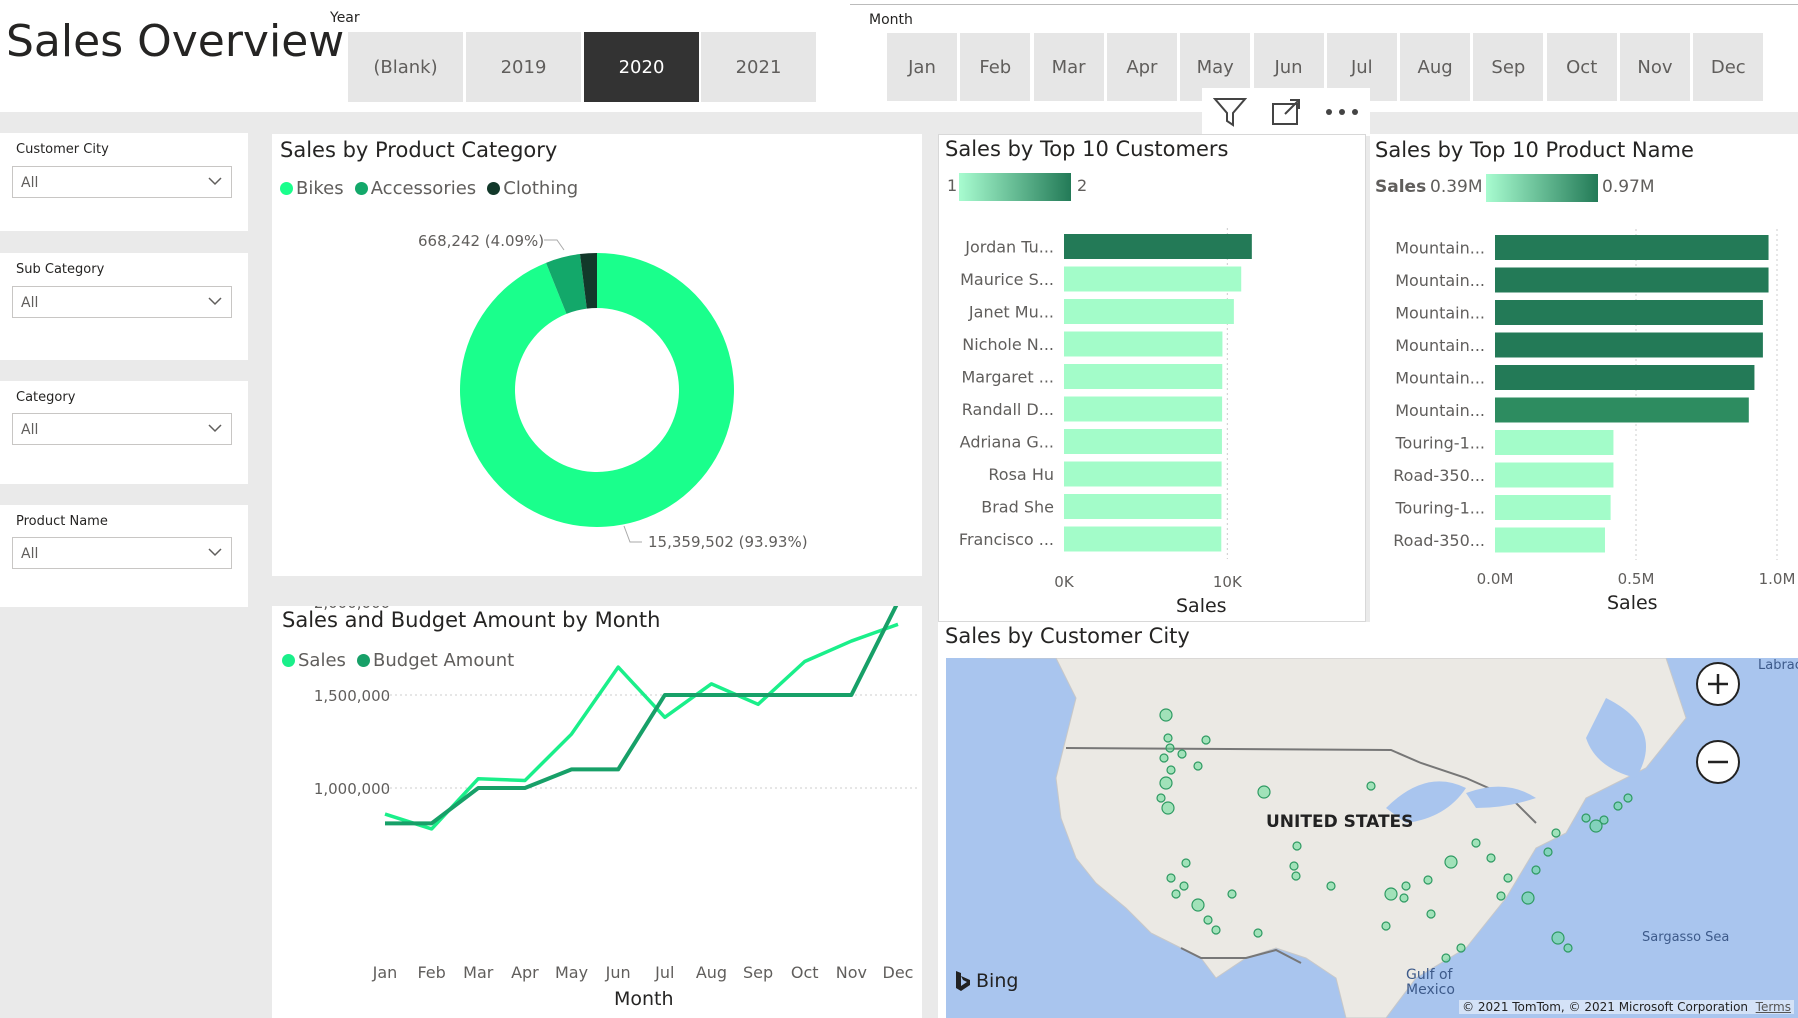 Image resolution: width=1798 pixels, height=1018 pixels. Describe the element at coordinates (122, 182) in the screenshot. I see `customer-city-dropdown: All` at that location.